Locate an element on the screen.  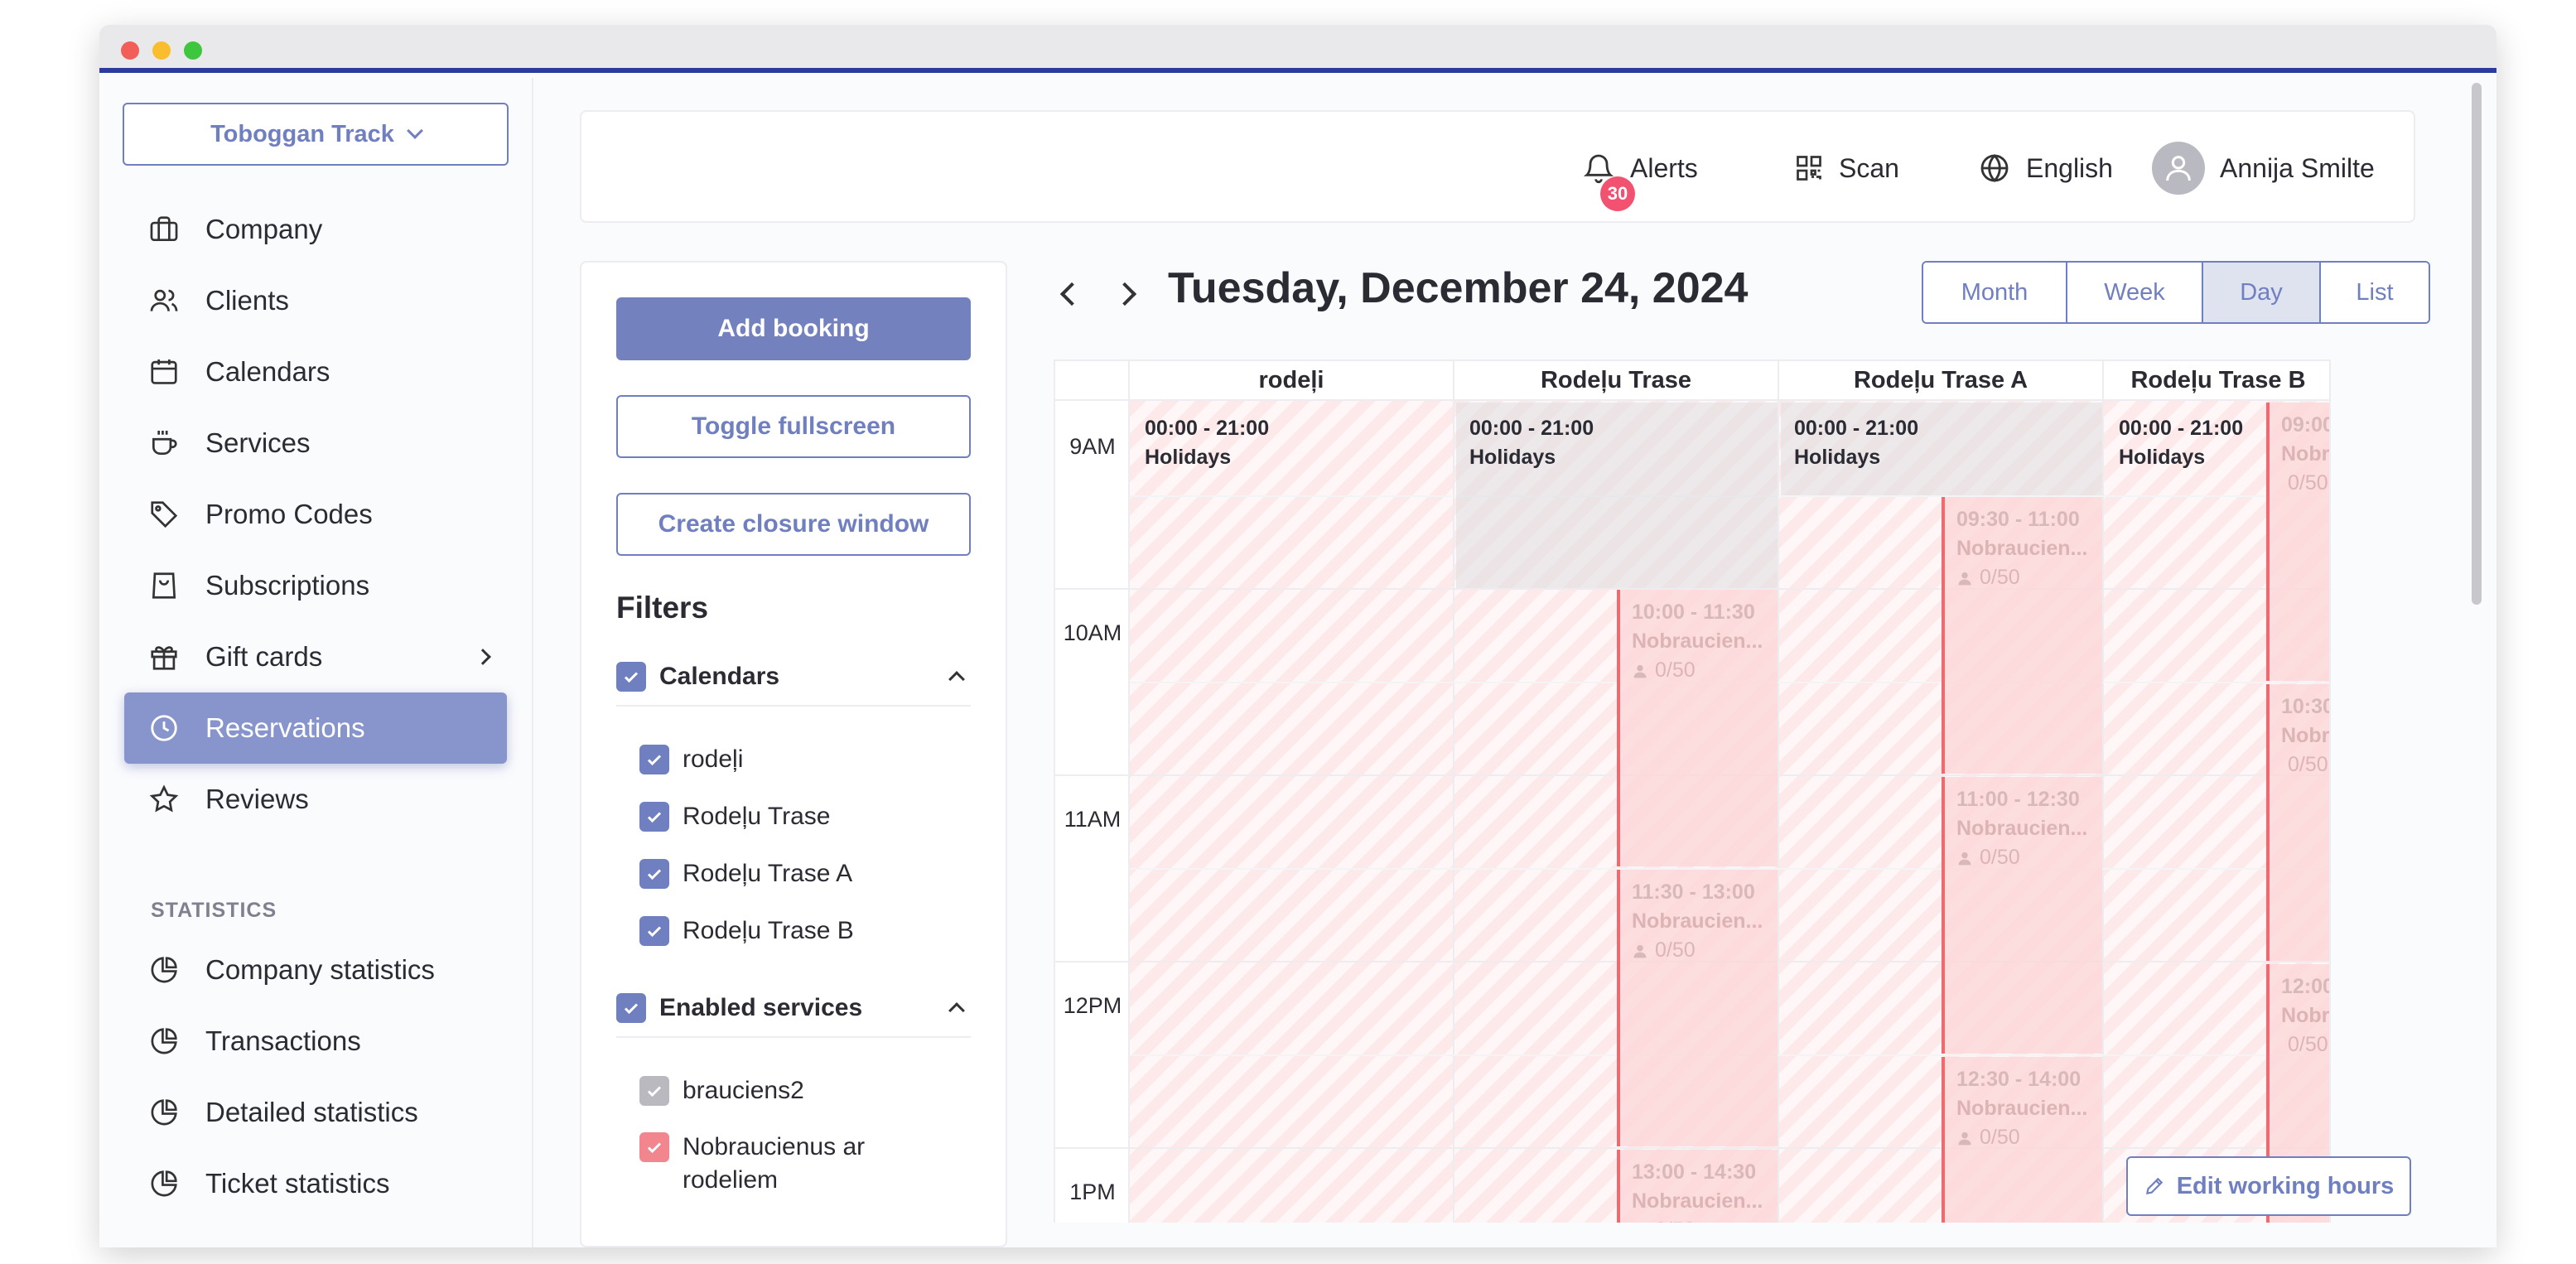
nav-item-transactions: Transactions is located at coordinates (316, 1041).